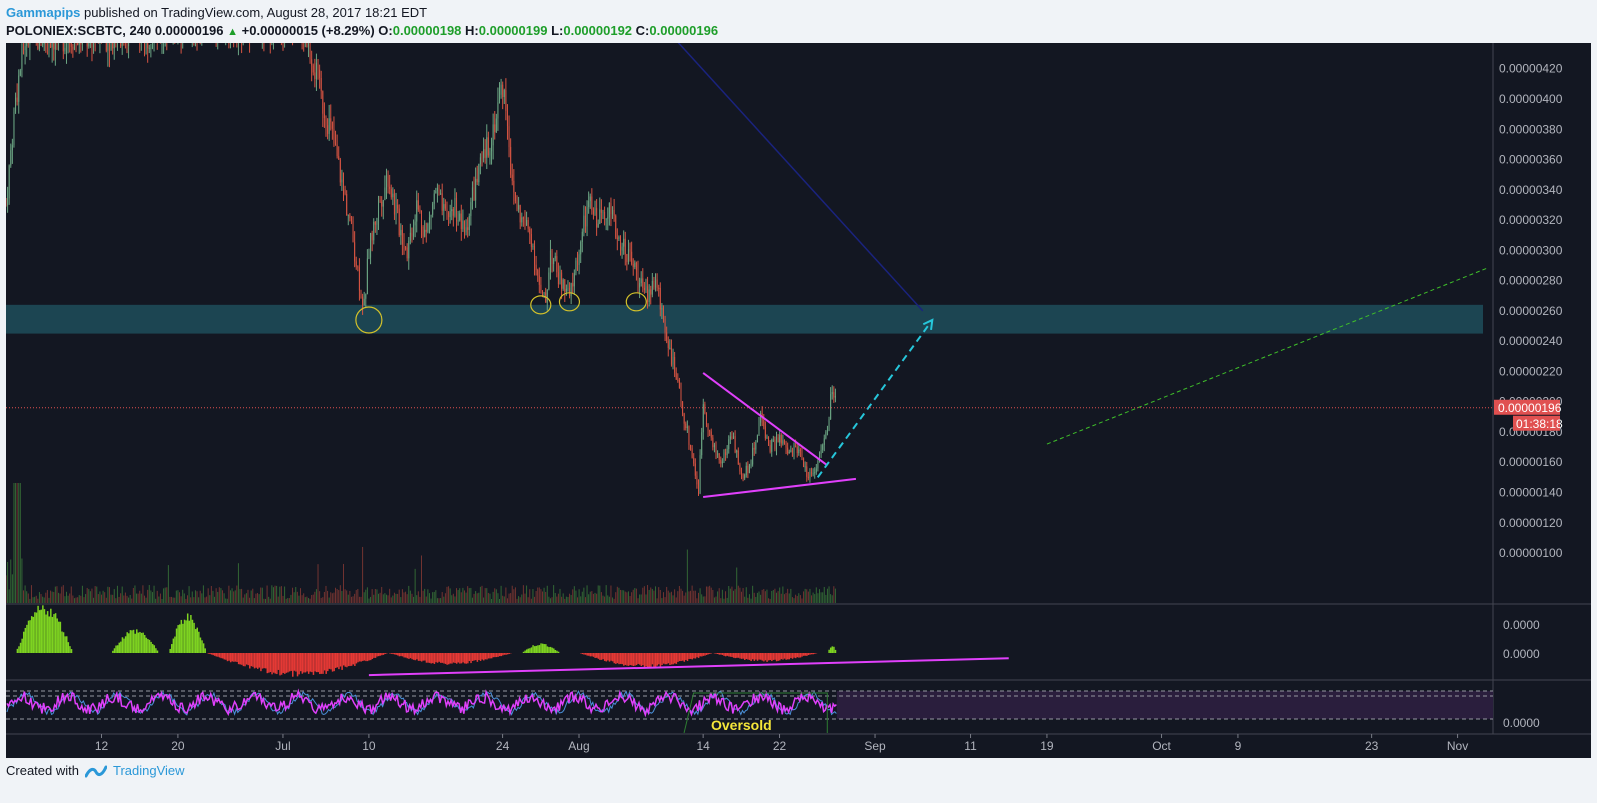 The width and height of the screenshot is (1597, 803). Describe the element at coordinates (1531, 69) in the screenshot. I see `price-tick-label: 0.00000420` at that location.